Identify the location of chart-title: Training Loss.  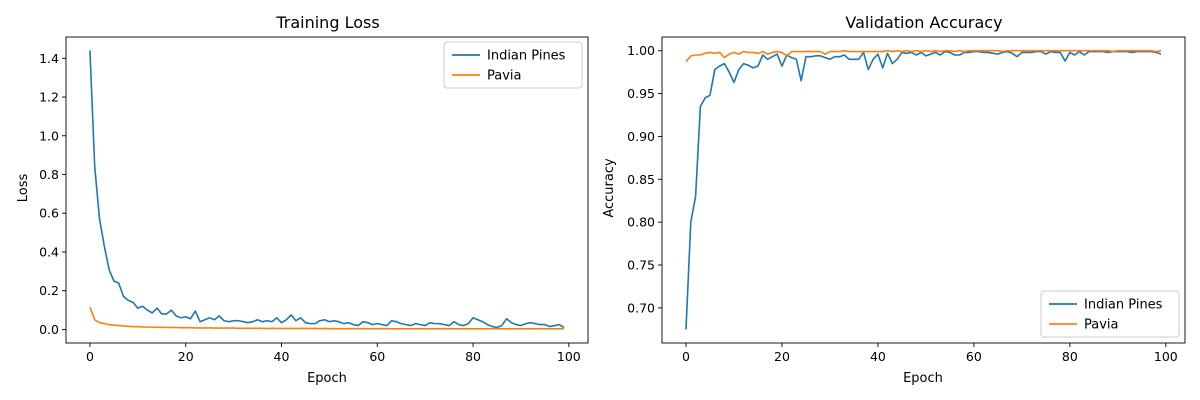
(327, 22).